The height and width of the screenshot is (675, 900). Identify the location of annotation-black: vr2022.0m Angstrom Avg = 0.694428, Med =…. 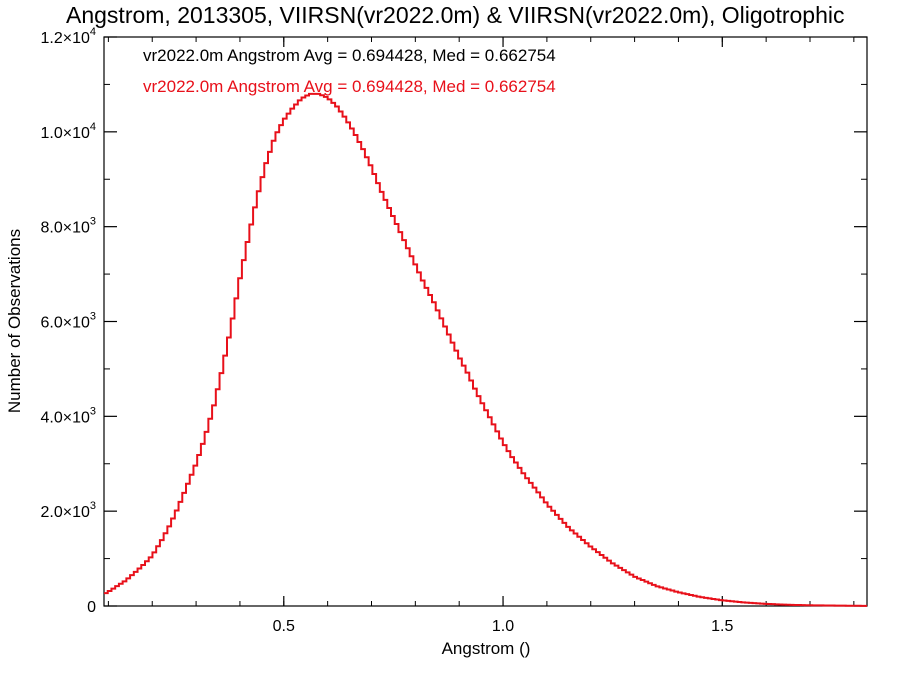
(349, 55).